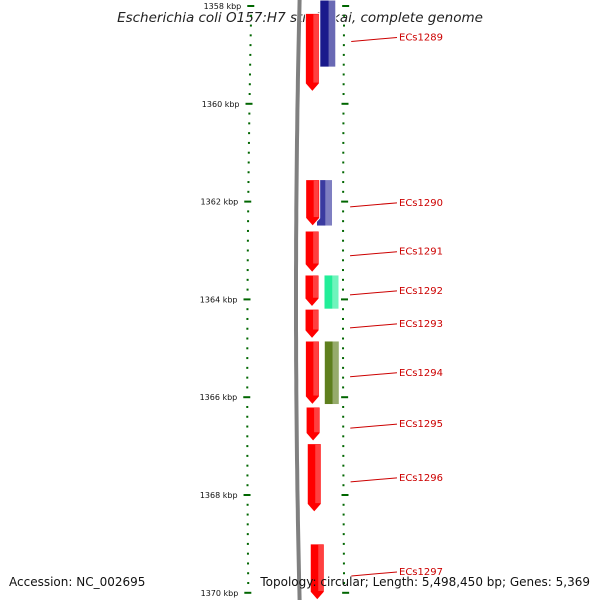 The height and width of the screenshot is (600, 600). What do you see at coordinates (421, 572) in the screenshot?
I see `gene-label: ECs1297` at bounding box center [421, 572].